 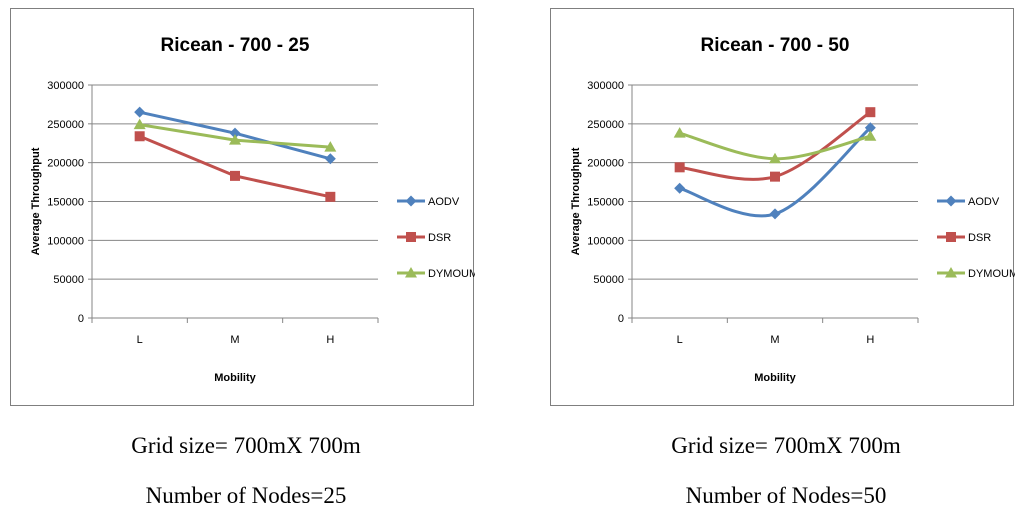 I want to click on chart-title: Ricean - 700 - 50, so click(x=775, y=45).